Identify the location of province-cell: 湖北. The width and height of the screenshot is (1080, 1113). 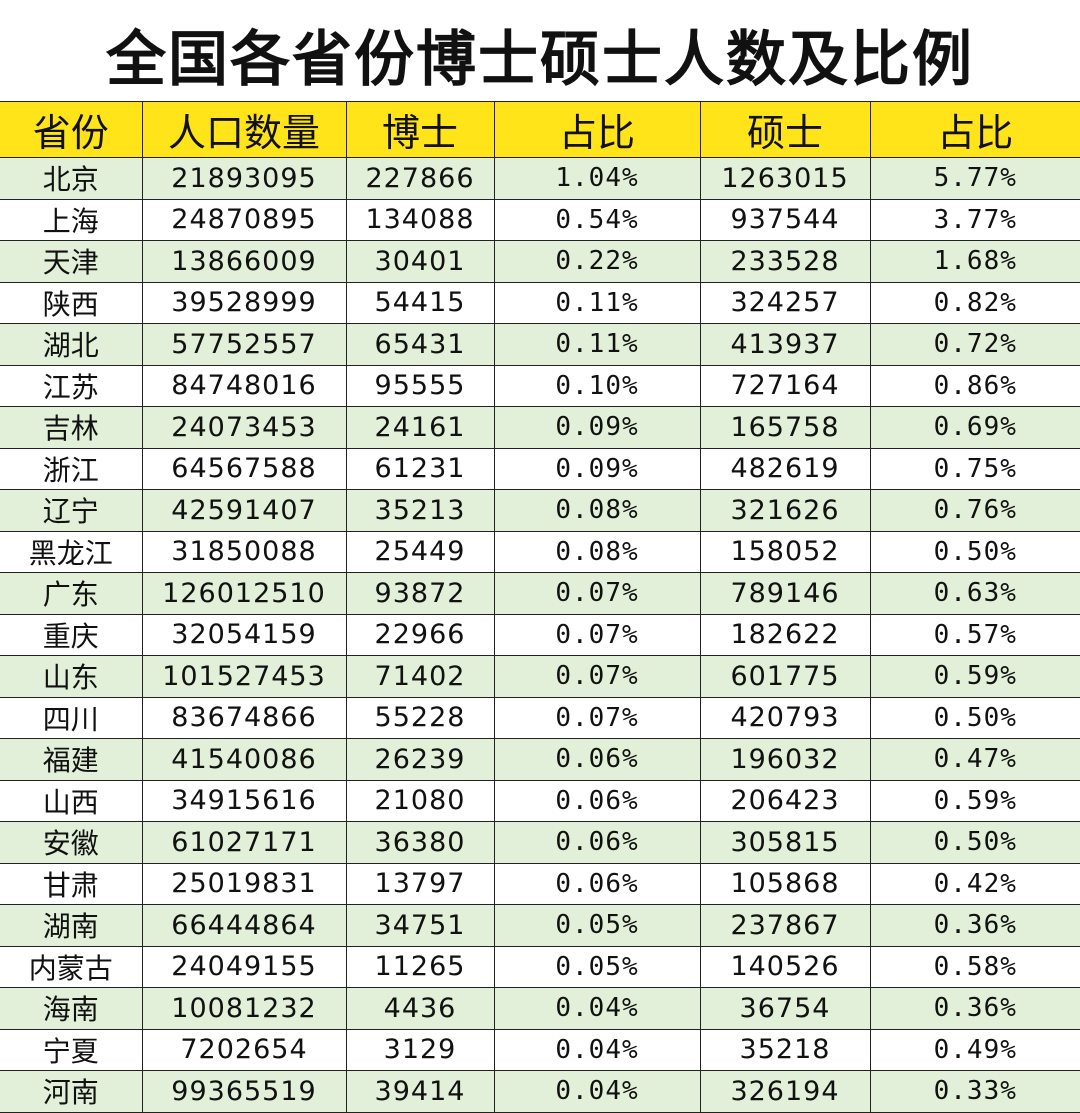
(71, 344).